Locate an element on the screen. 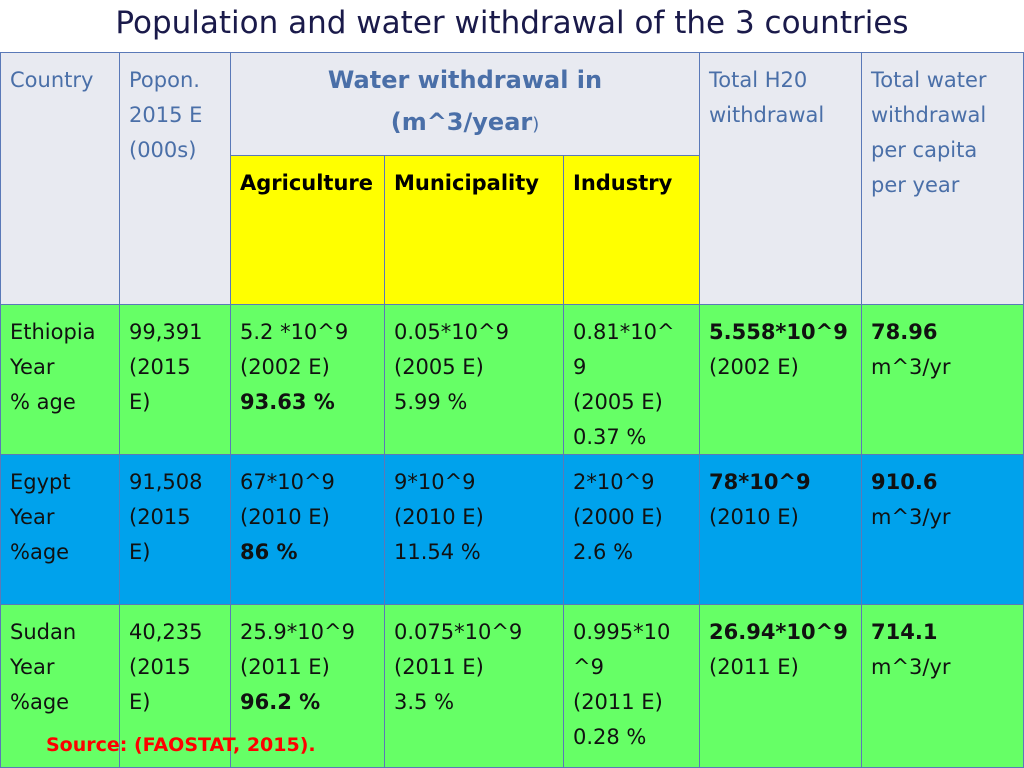 The height and width of the screenshot is (768, 1024). header-water-withdrawal: Water withdrawal in (m^3/year) is located at coordinates (465, 104).